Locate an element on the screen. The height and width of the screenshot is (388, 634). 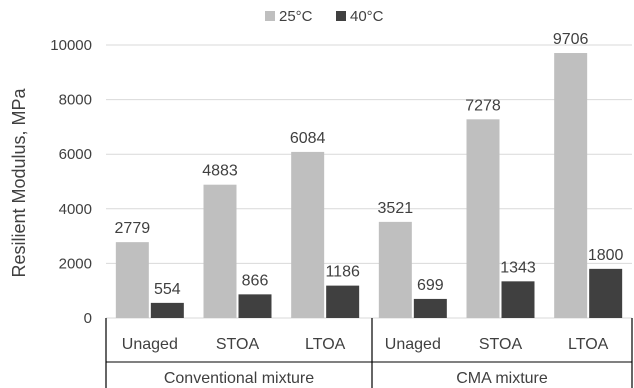
data-label-25c: 9706 is located at coordinates (571, 39).